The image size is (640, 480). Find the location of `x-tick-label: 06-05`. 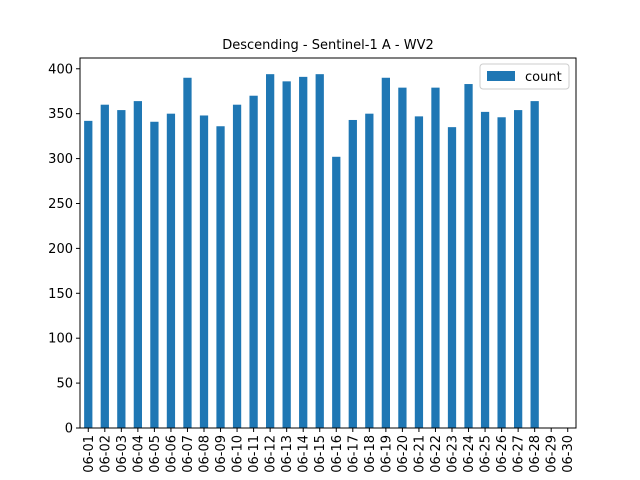

x-tick-label: 06-05 is located at coordinates (155, 454).